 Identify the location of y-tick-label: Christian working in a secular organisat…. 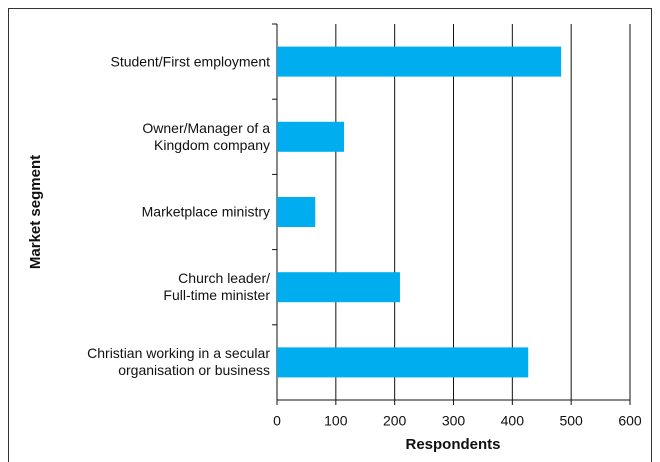
(178, 362).